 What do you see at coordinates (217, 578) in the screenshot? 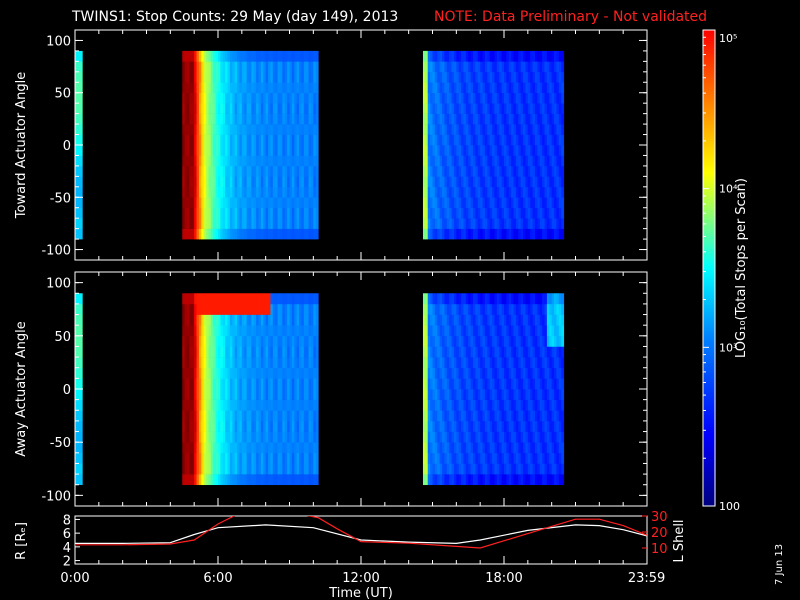
I see `x-tick-label: 6:00` at bounding box center [217, 578].